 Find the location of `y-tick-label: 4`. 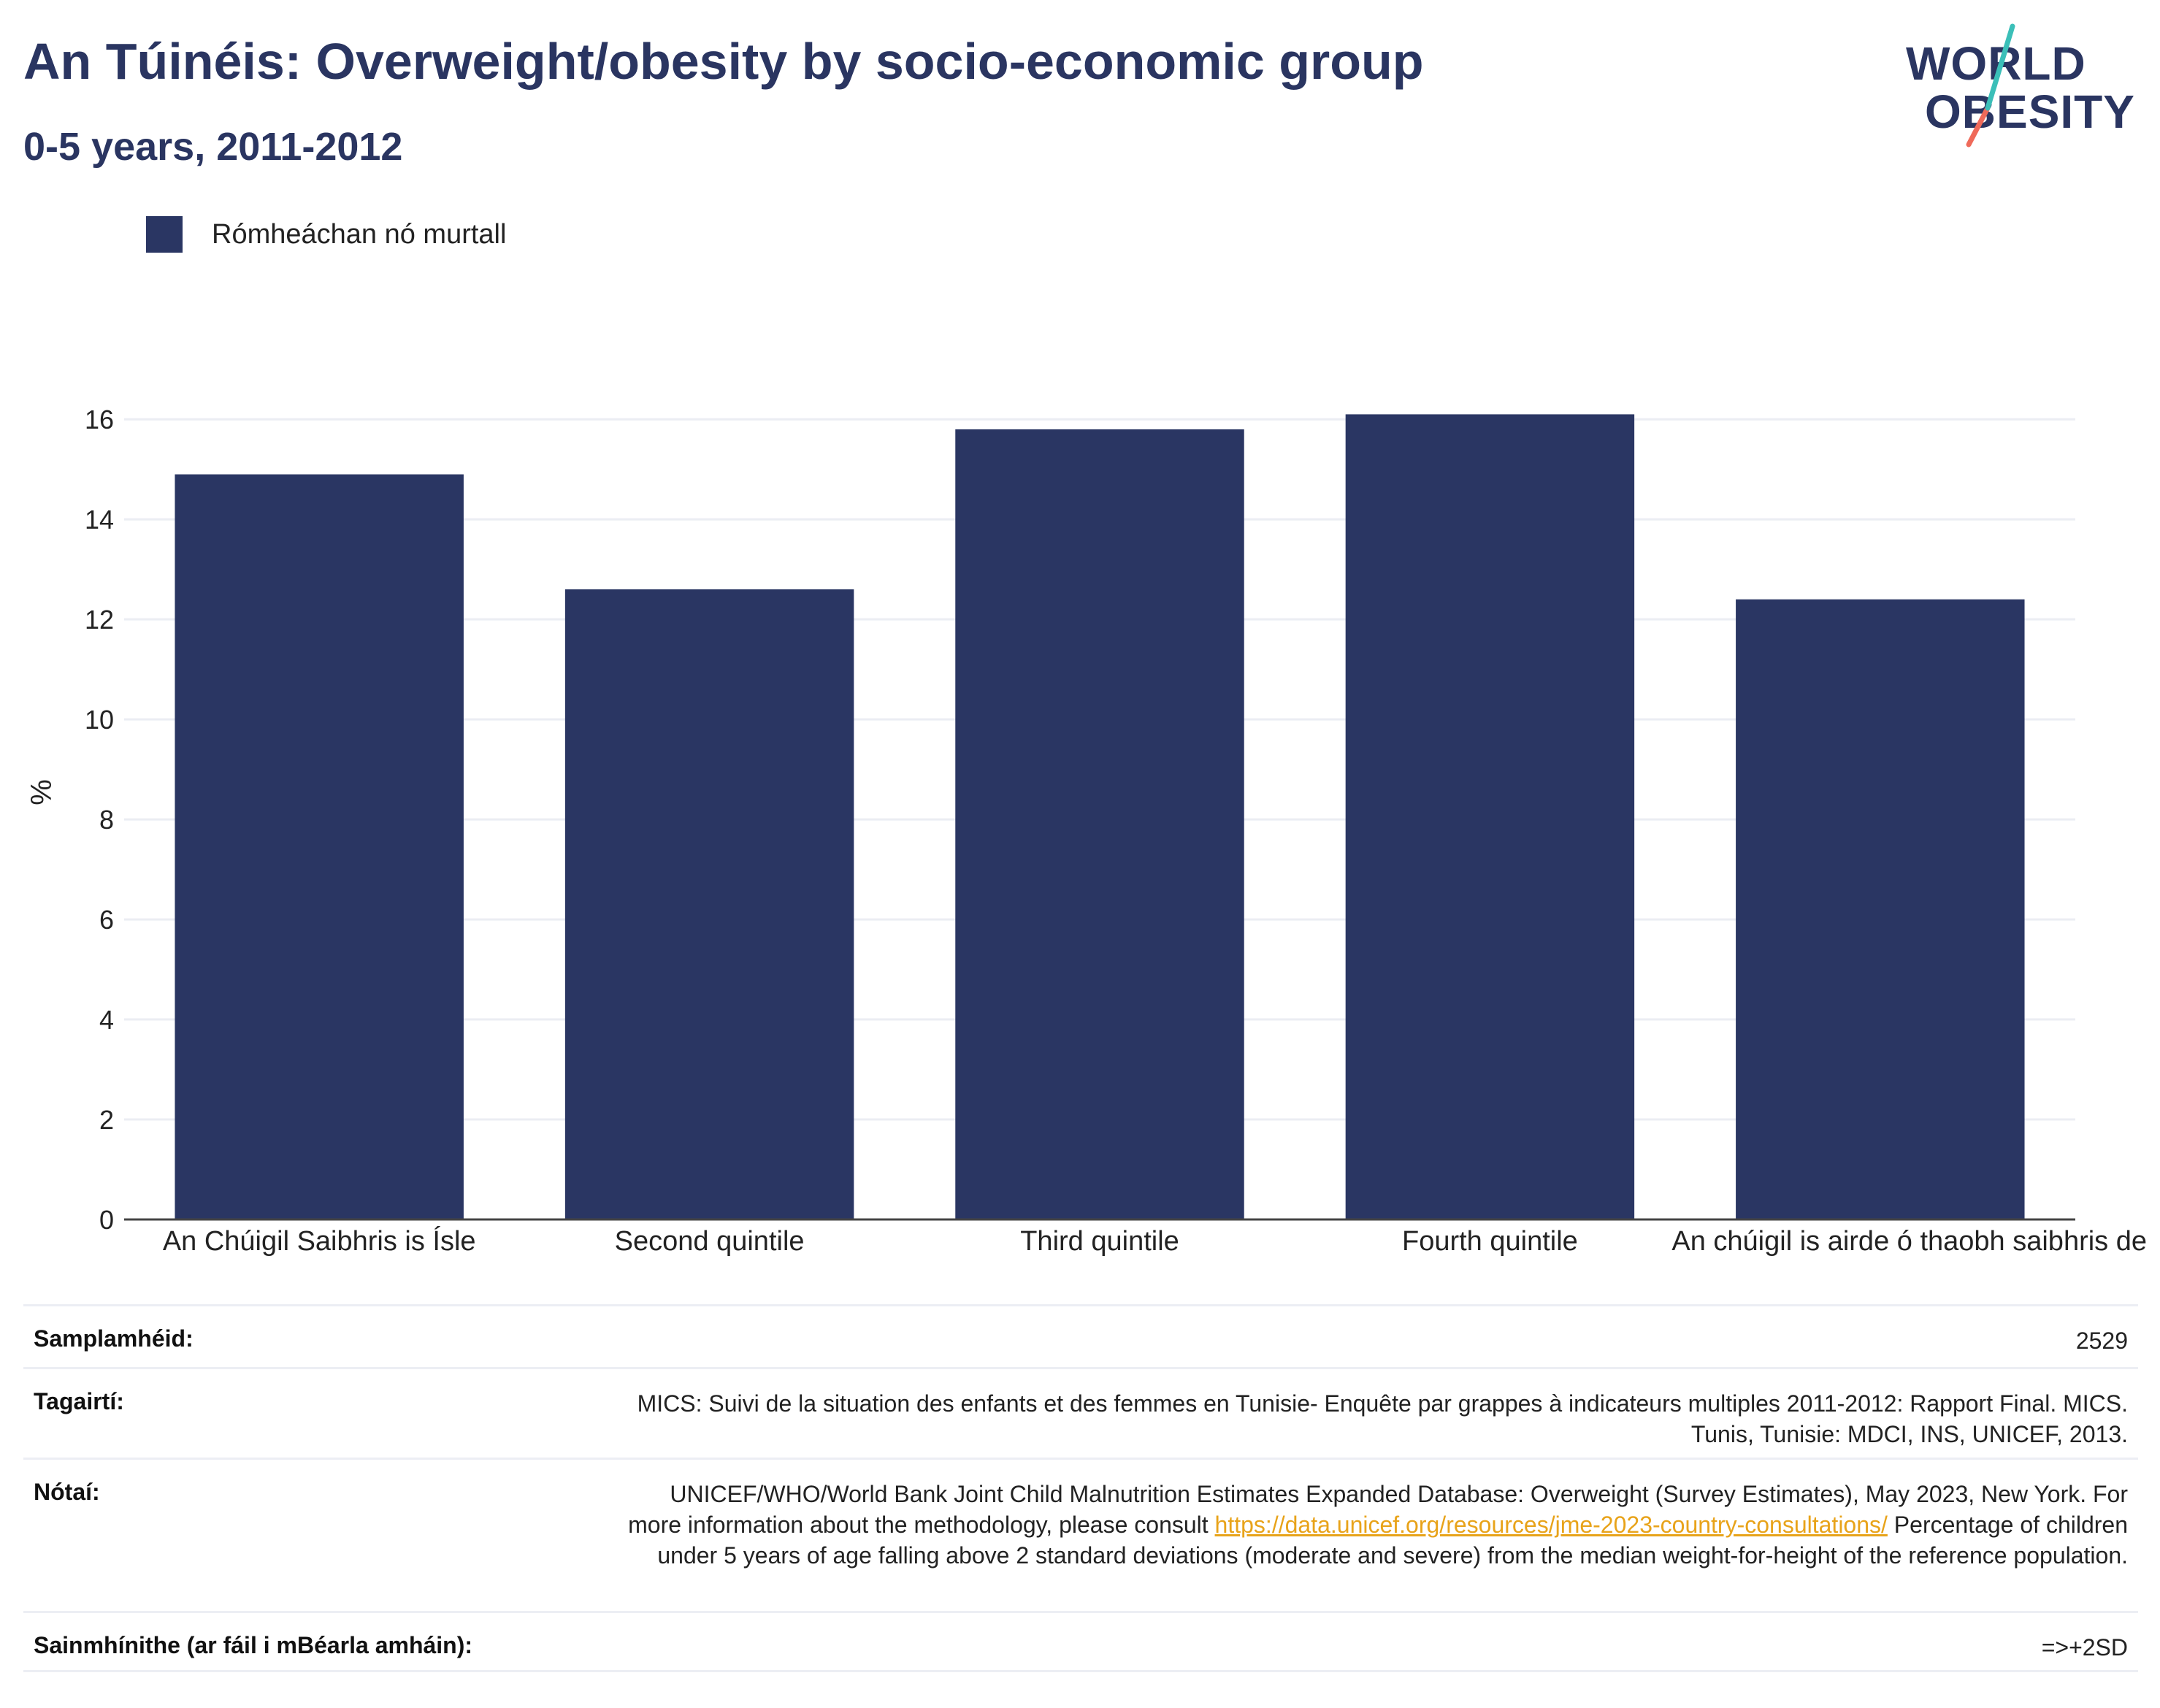

y-tick-label: 4 is located at coordinates (106, 1020).